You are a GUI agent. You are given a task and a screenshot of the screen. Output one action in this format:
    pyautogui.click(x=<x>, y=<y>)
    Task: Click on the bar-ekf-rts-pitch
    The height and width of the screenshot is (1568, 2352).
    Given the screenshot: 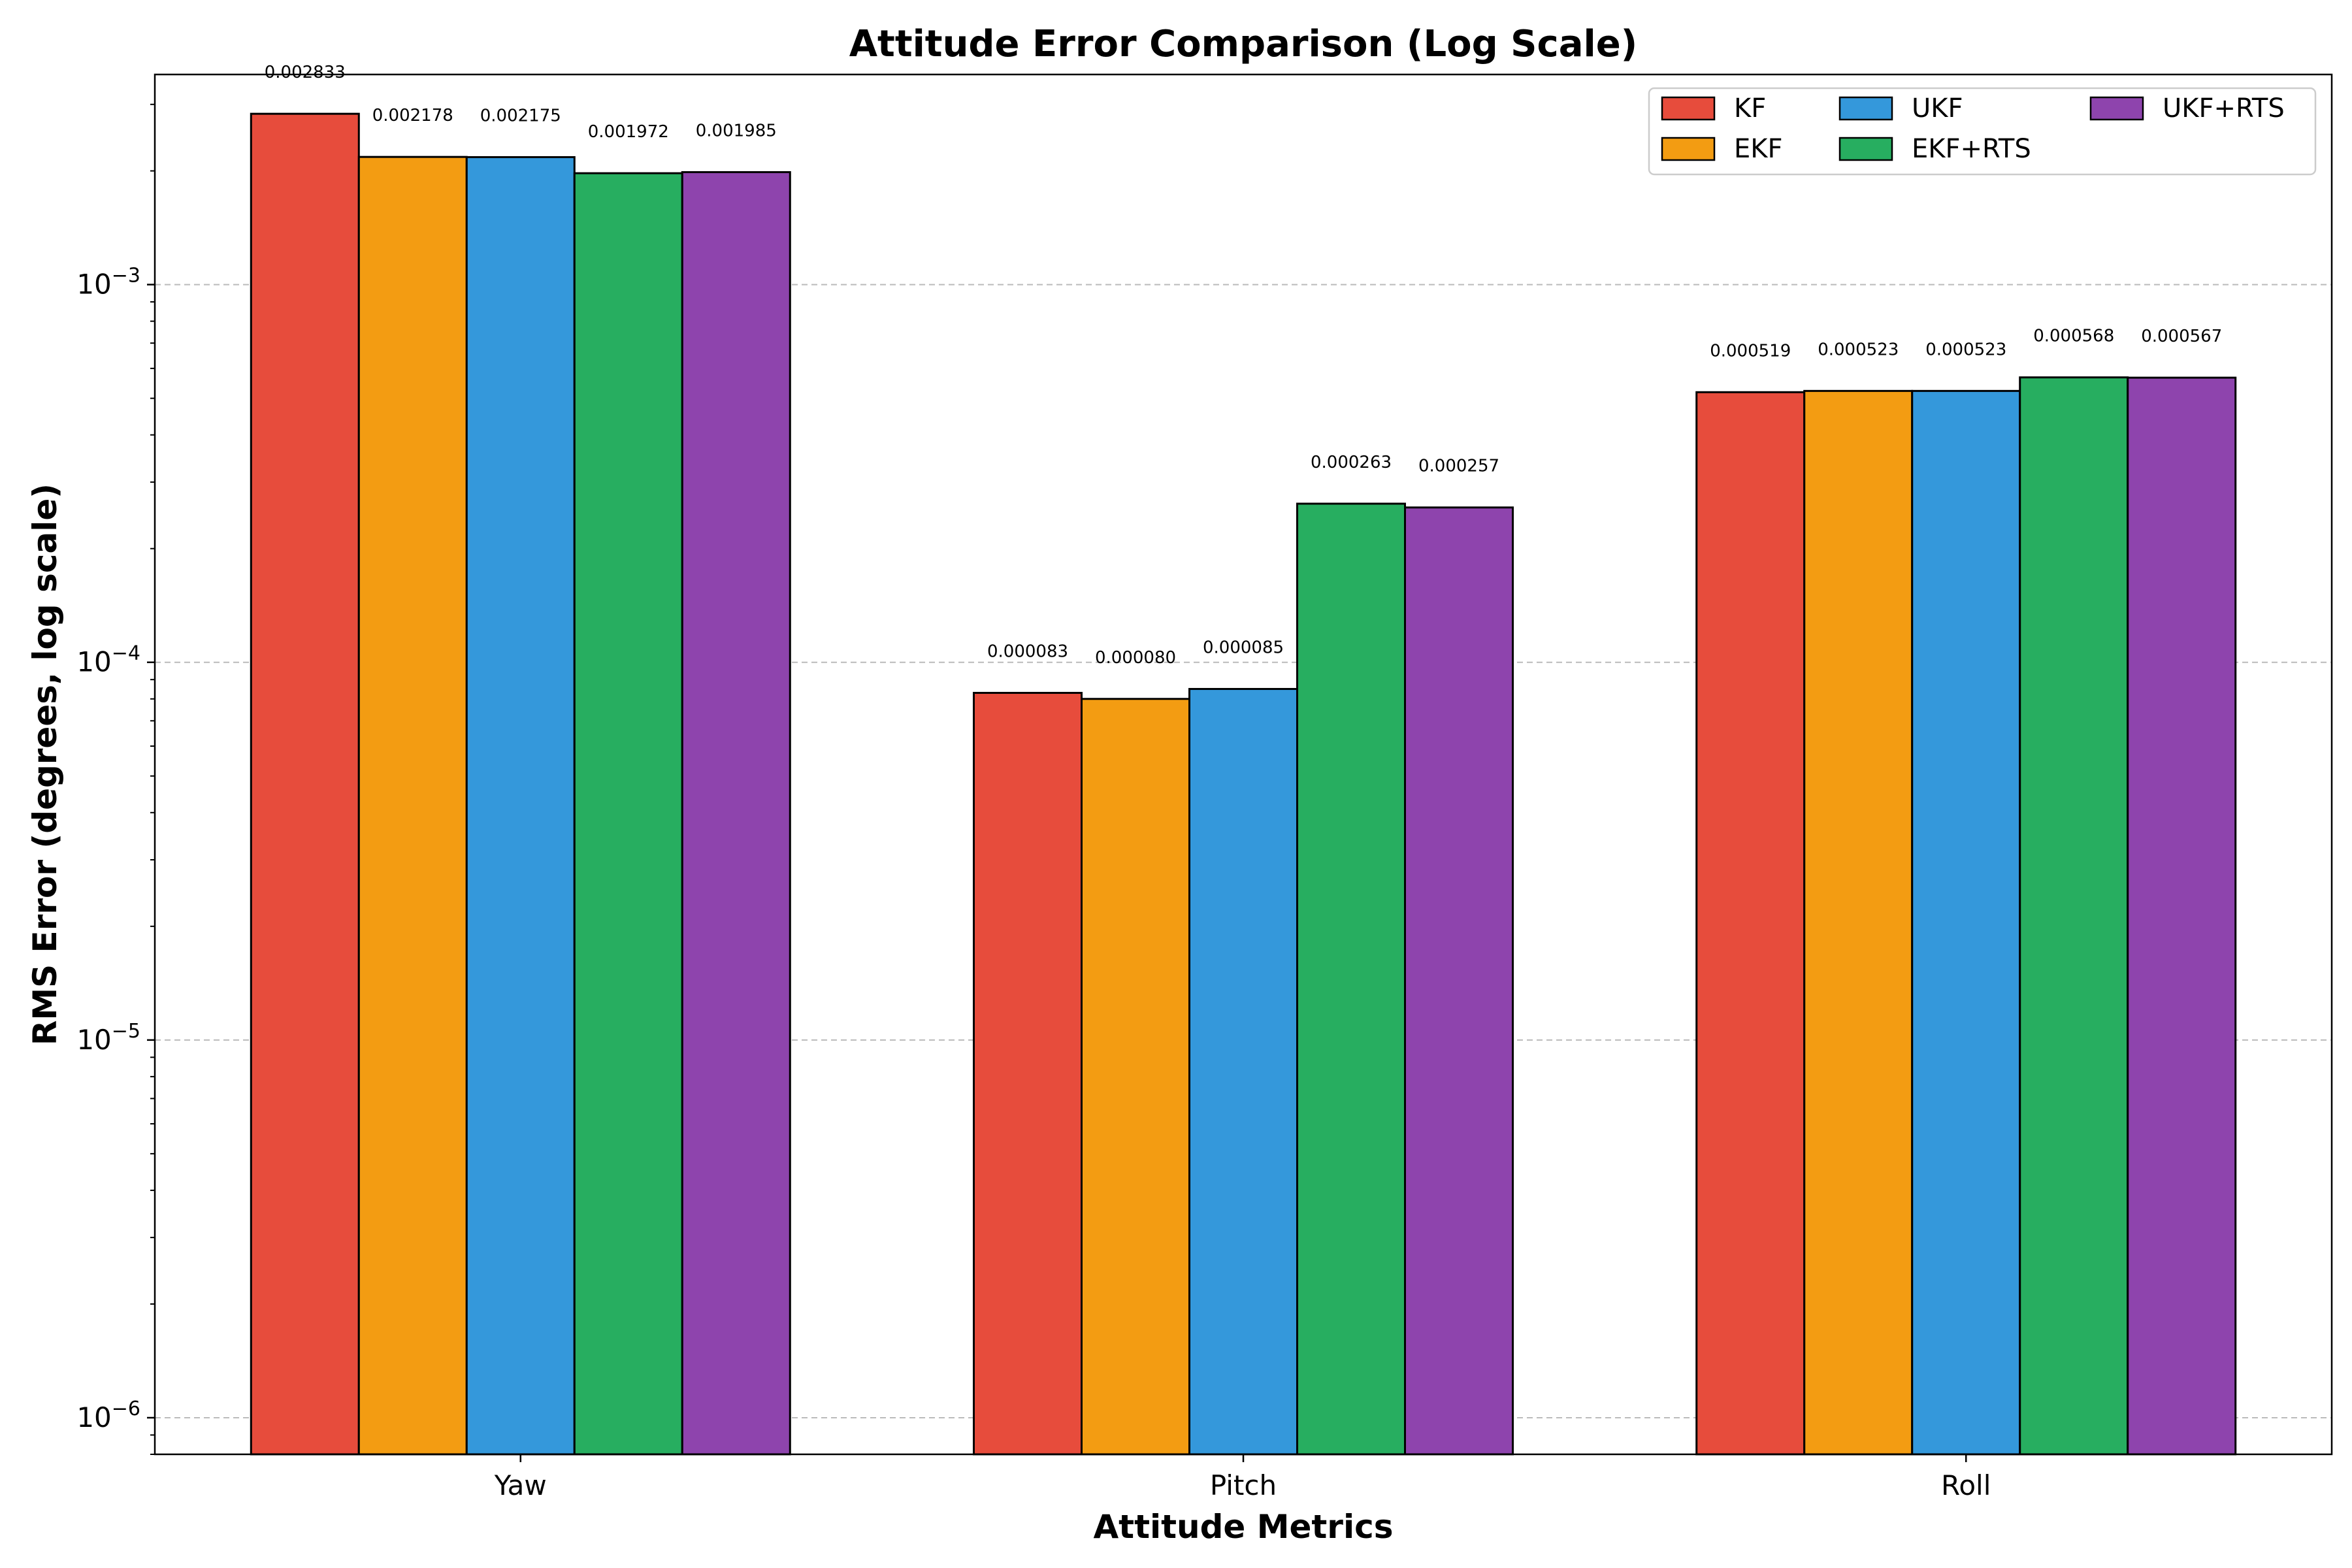 What is the action you would take?
    pyautogui.click(x=1351, y=979)
    